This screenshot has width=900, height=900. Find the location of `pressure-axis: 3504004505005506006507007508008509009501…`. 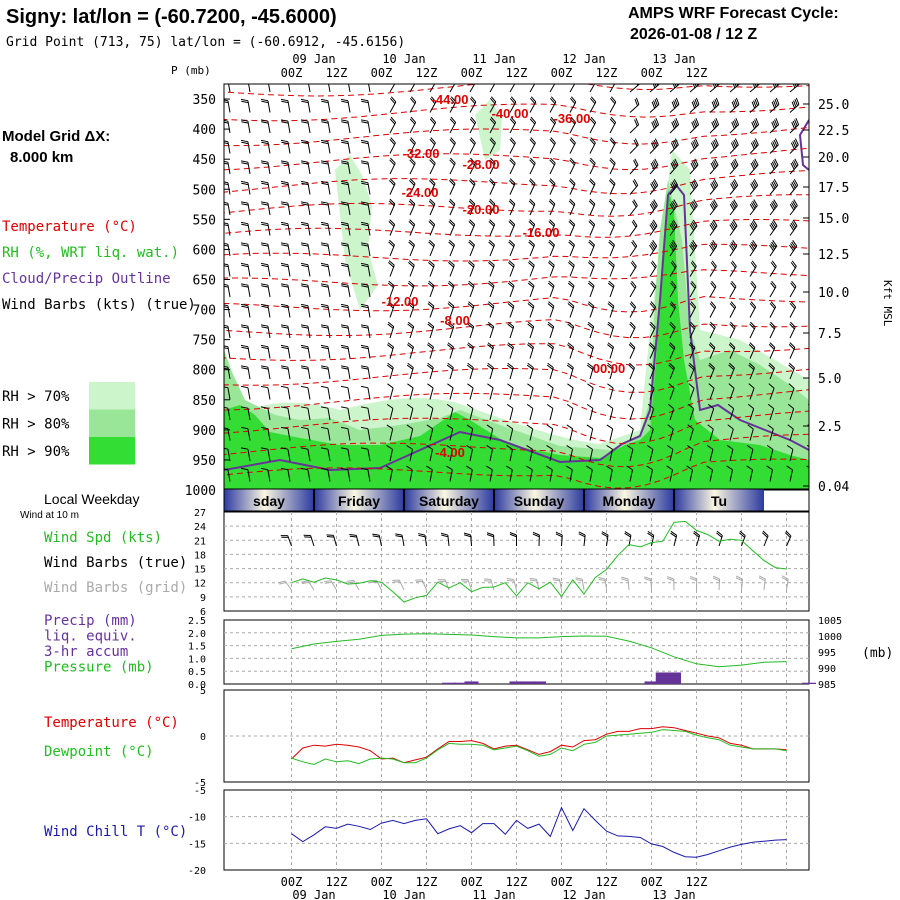

pressure-axis: 3504004505005506006507007508008509009501… is located at coordinates (207, 296).